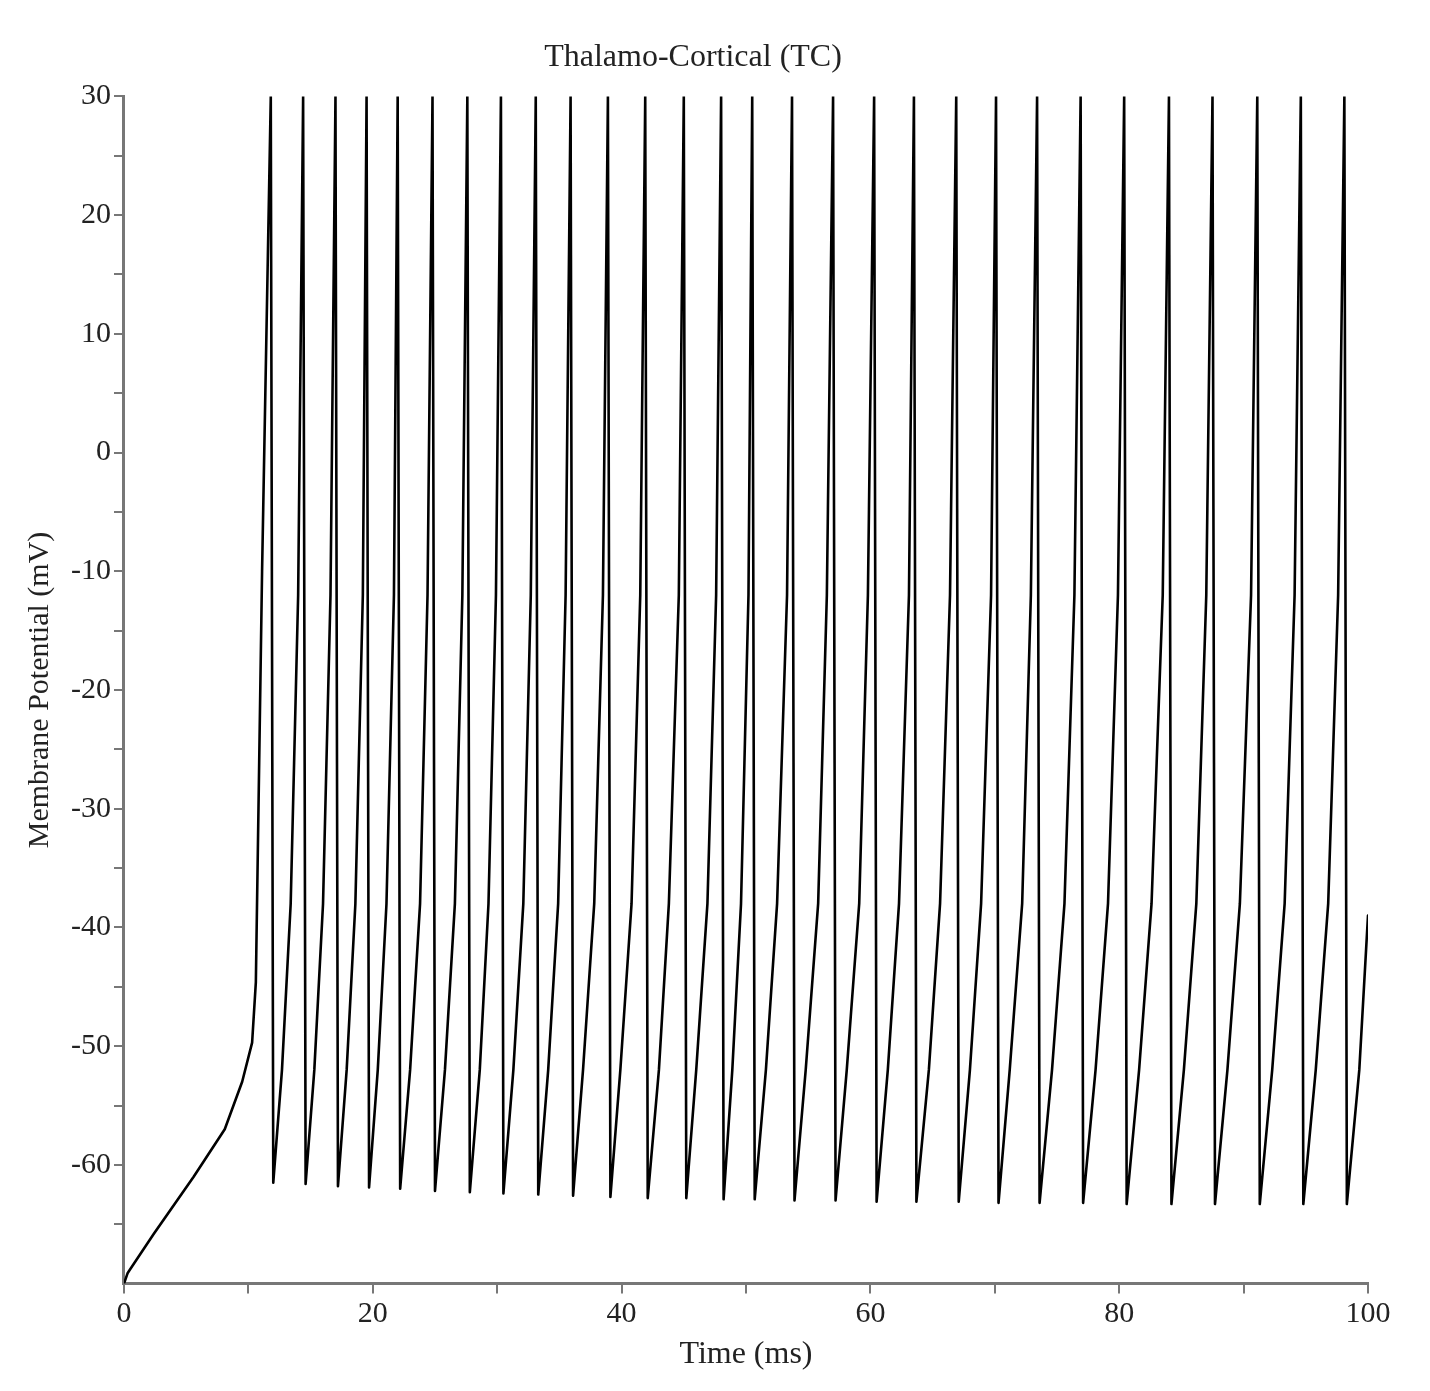 This screenshot has height=1391, width=1430. I want to click on y-tick-label: 10, so click(95, 331).